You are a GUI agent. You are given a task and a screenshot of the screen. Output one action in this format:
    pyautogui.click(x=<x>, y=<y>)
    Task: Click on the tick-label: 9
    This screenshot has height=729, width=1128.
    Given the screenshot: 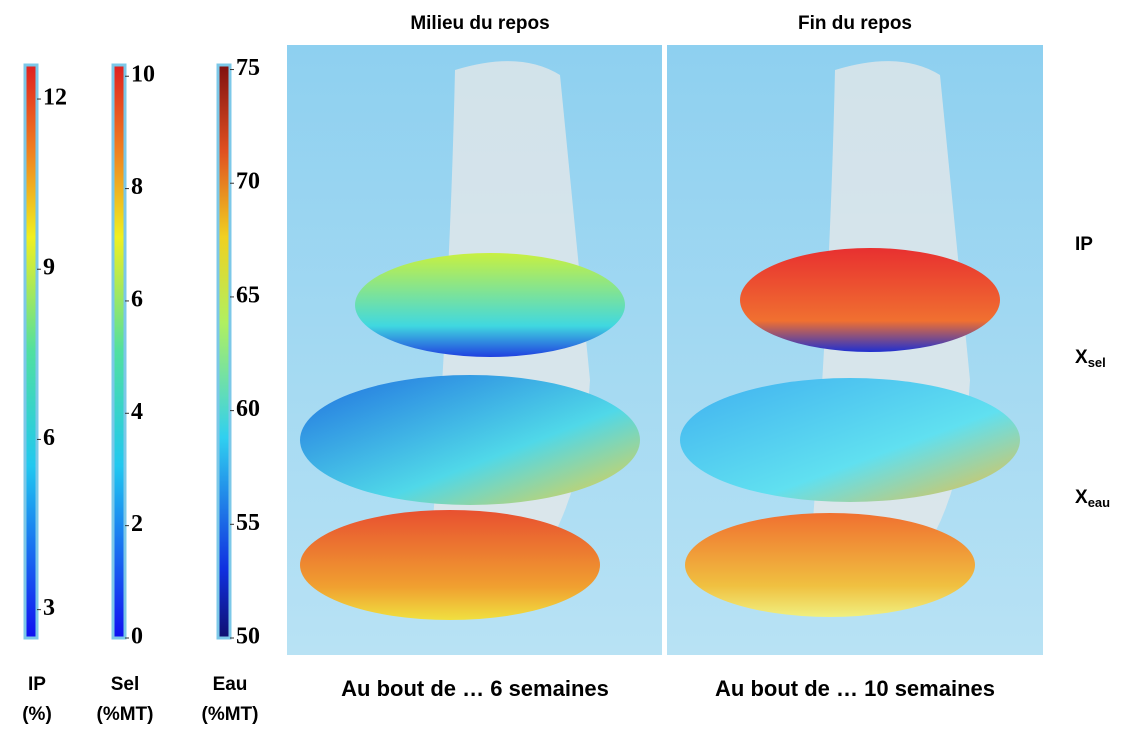 What is the action you would take?
    pyautogui.click(x=49, y=268)
    